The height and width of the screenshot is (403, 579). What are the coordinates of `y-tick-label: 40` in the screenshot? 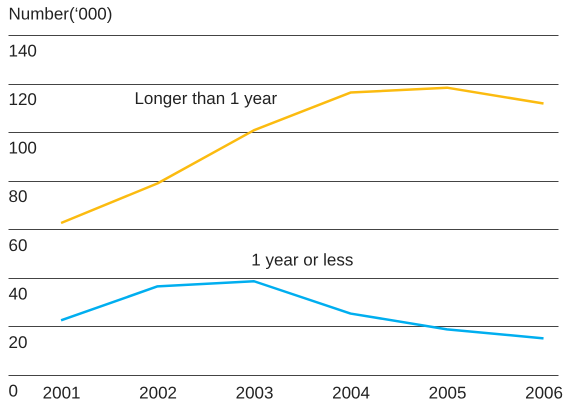 It's located at (18, 294).